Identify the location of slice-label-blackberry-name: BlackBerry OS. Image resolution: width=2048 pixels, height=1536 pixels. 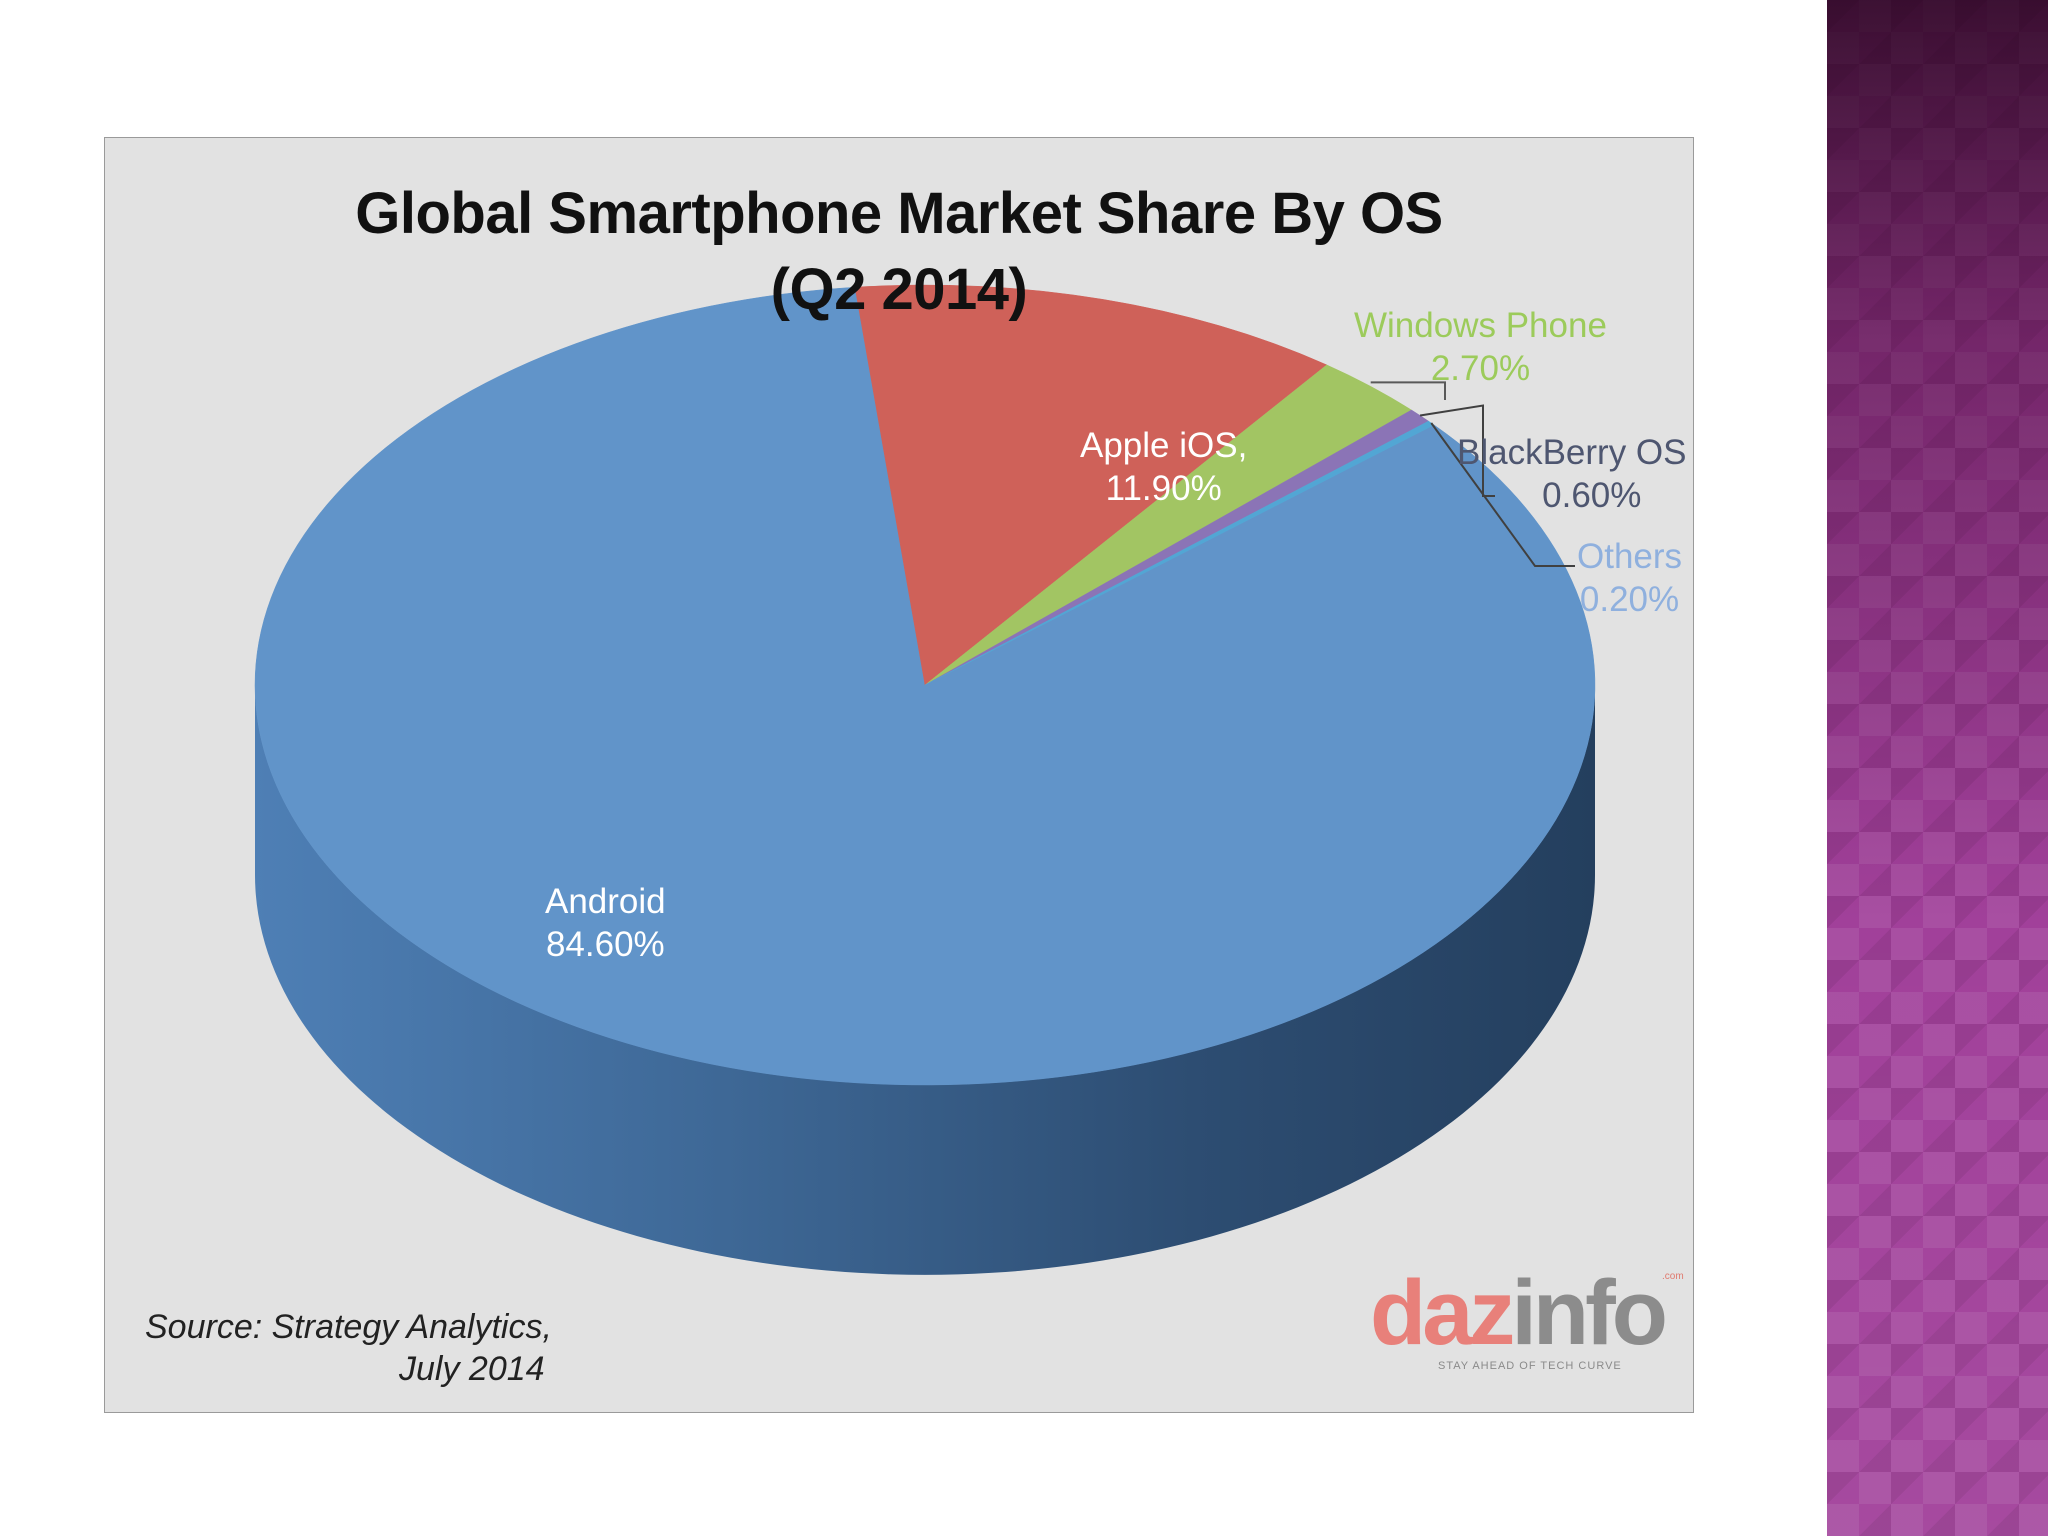
(1572, 452).